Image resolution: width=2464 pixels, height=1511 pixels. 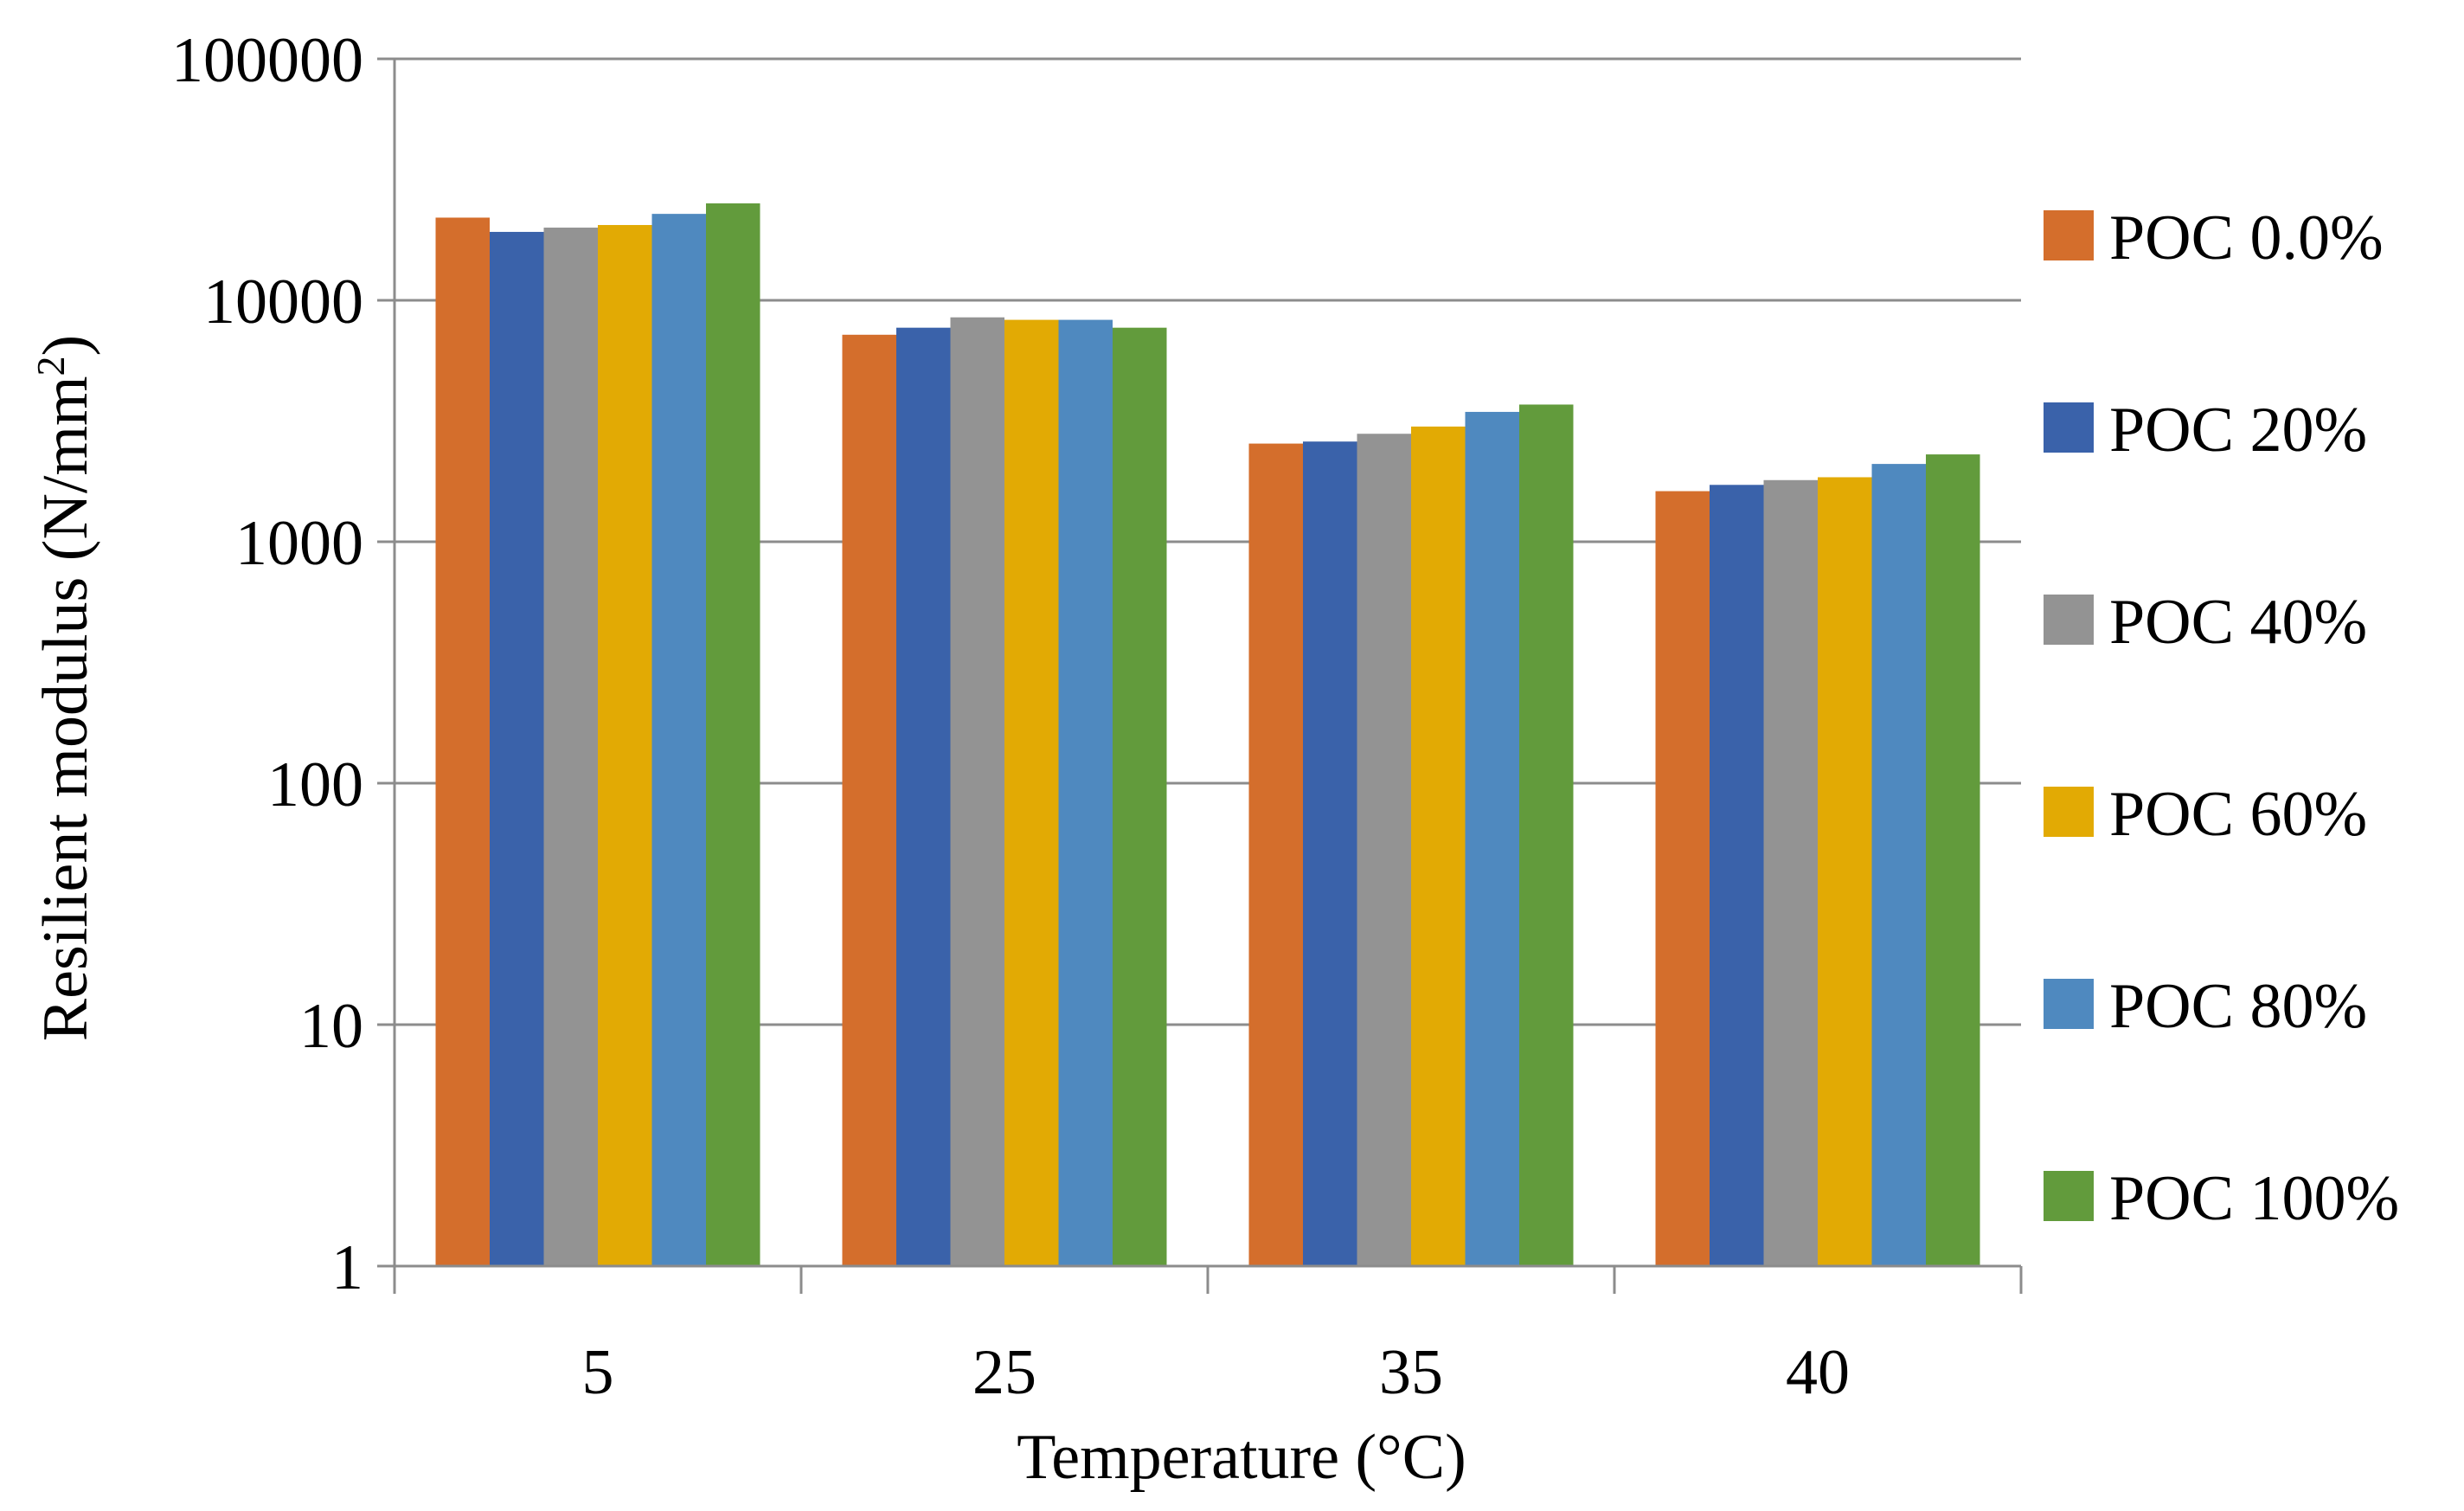 I want to click on bar-40C-poc-60-, so click(x=1845, y=871).